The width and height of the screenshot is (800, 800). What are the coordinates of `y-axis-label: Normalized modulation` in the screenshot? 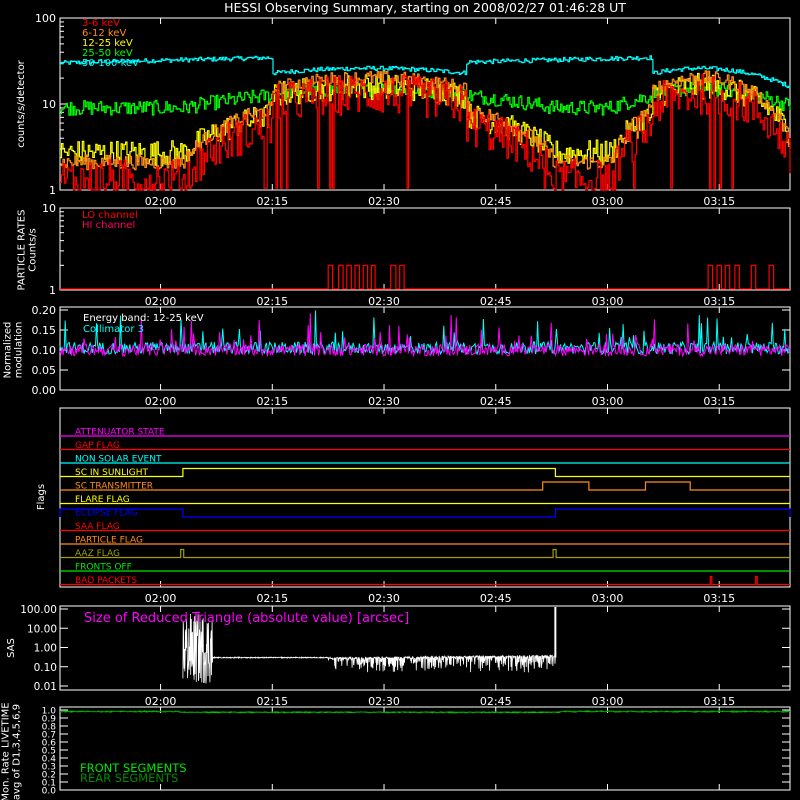 It's located at (14, 350).